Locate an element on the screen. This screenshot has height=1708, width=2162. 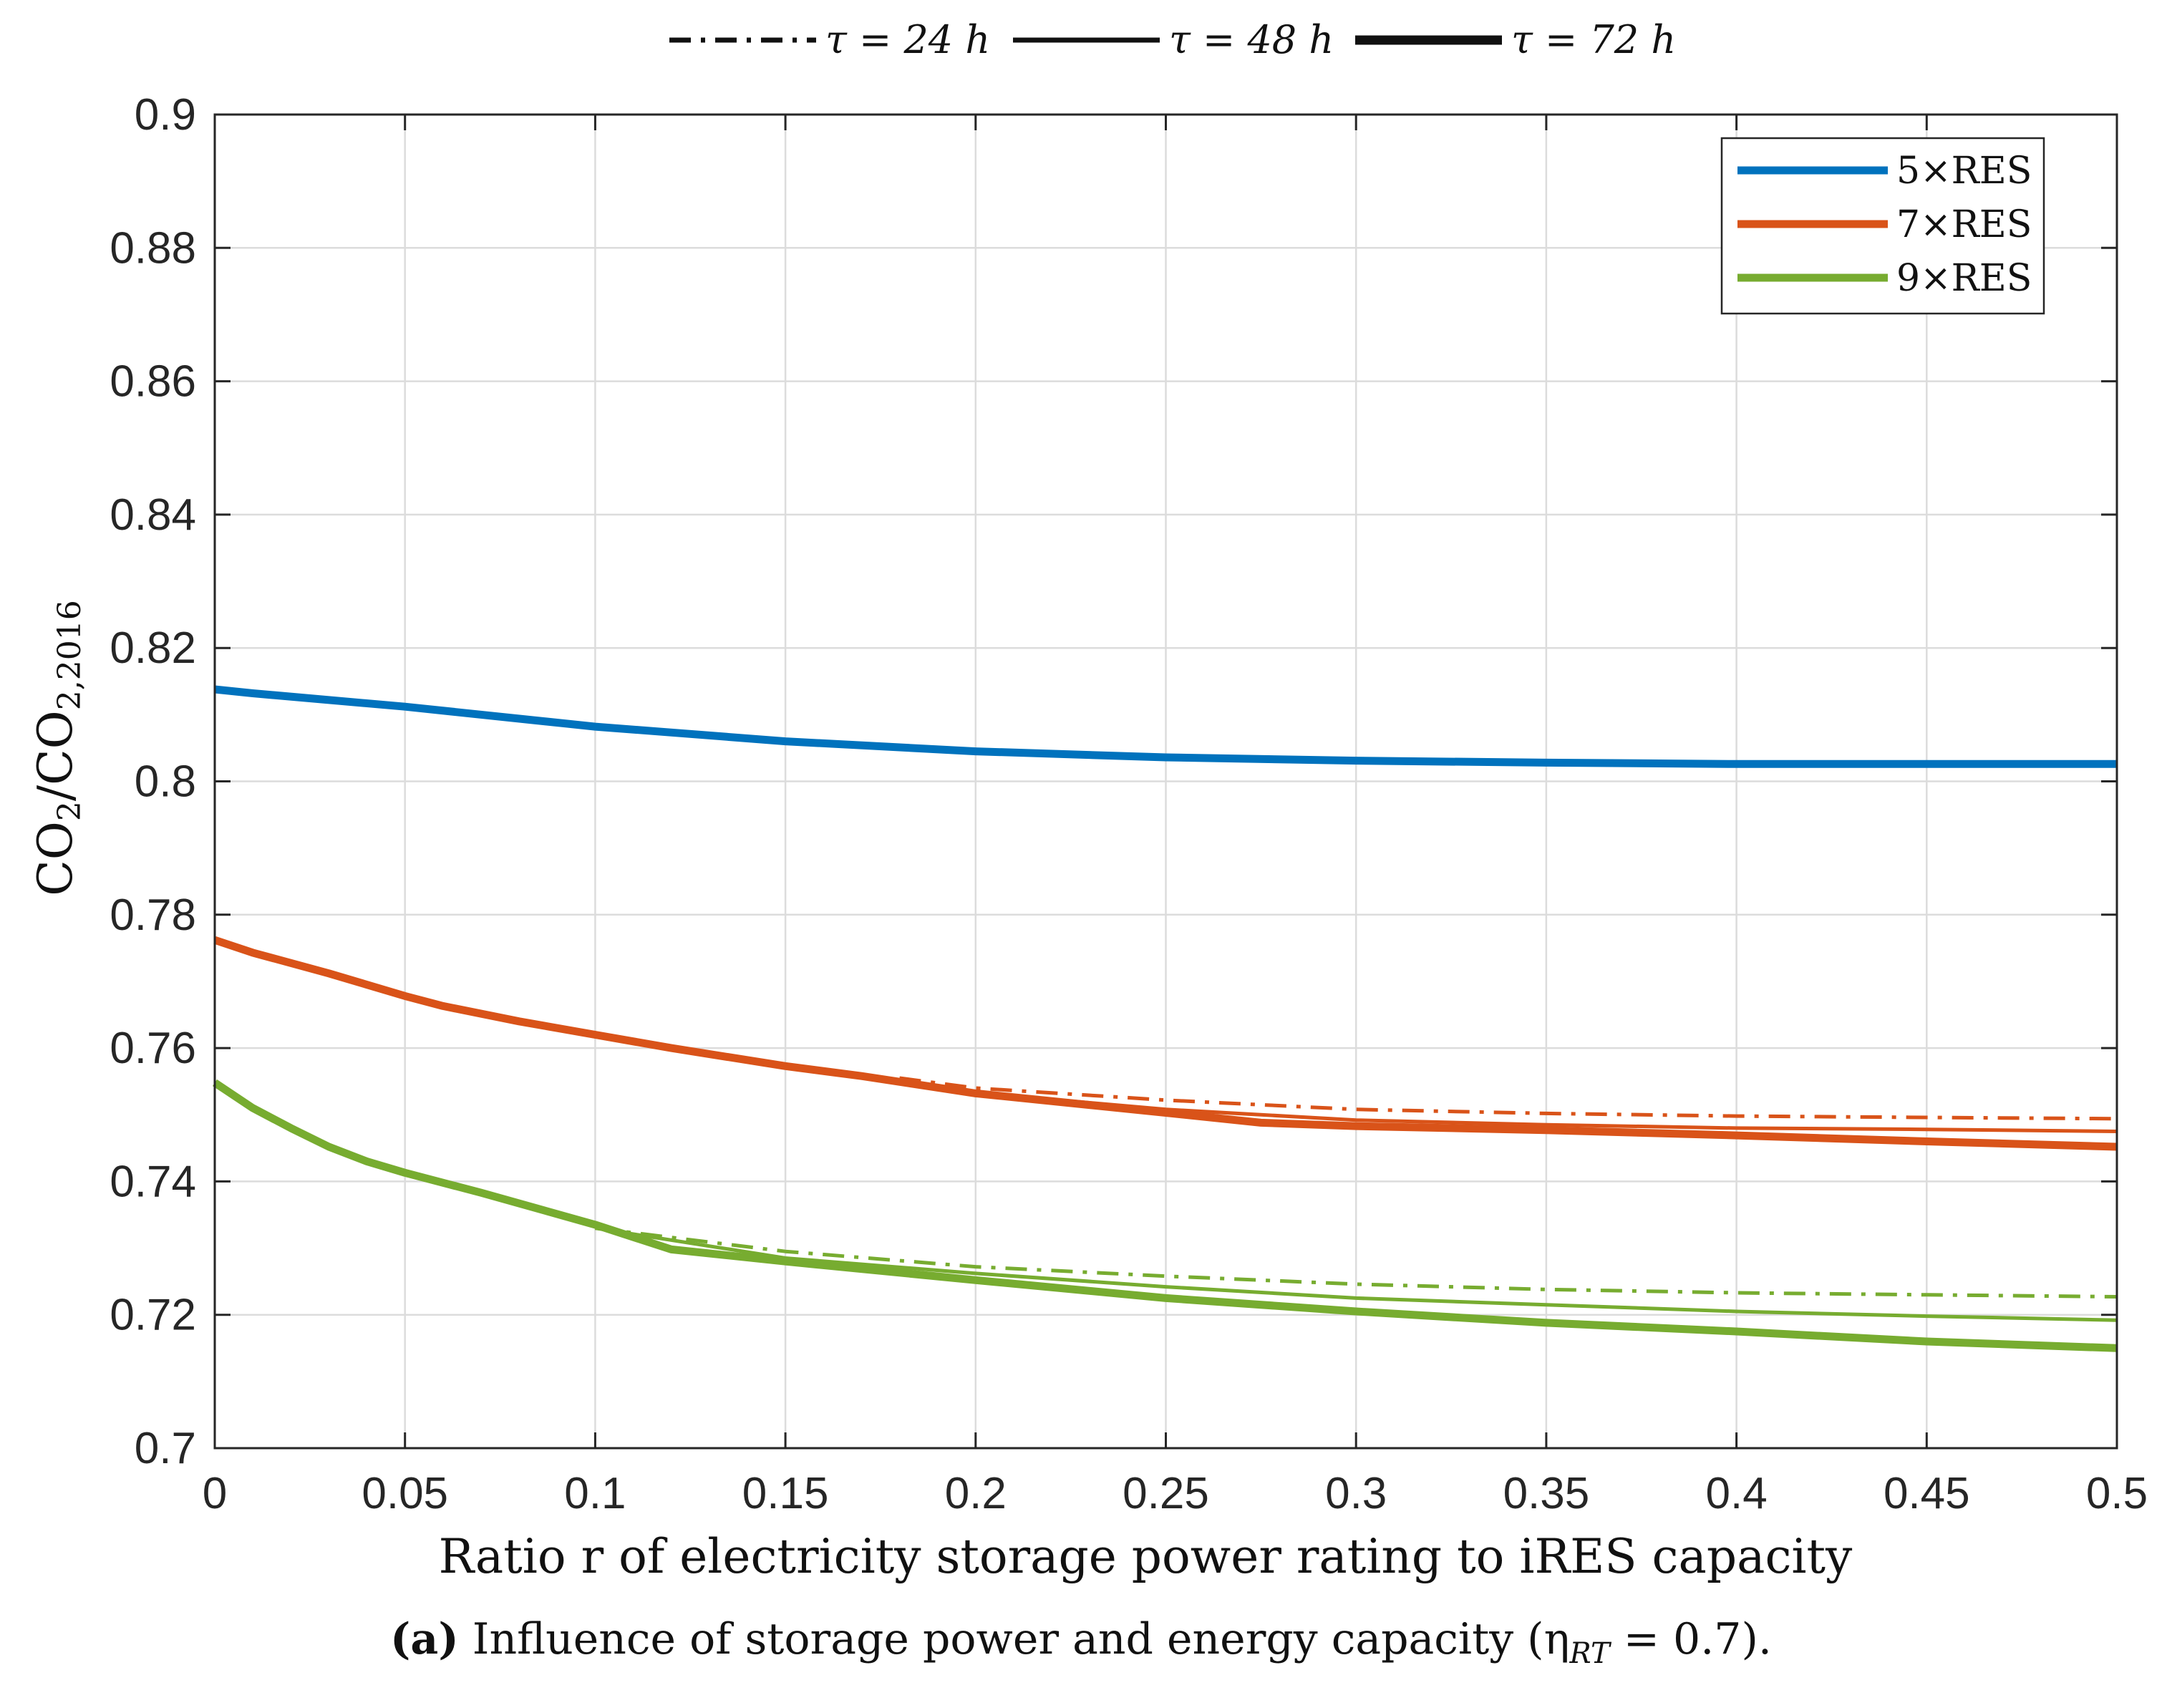
y-tick-label: 0.82 is located at coordinates (153, 648).